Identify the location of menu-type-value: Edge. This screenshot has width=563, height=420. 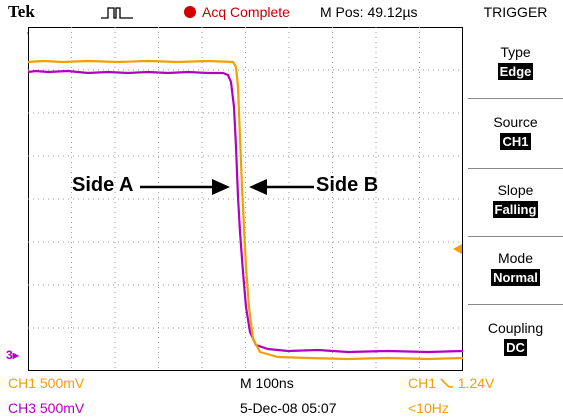
(515, 71).